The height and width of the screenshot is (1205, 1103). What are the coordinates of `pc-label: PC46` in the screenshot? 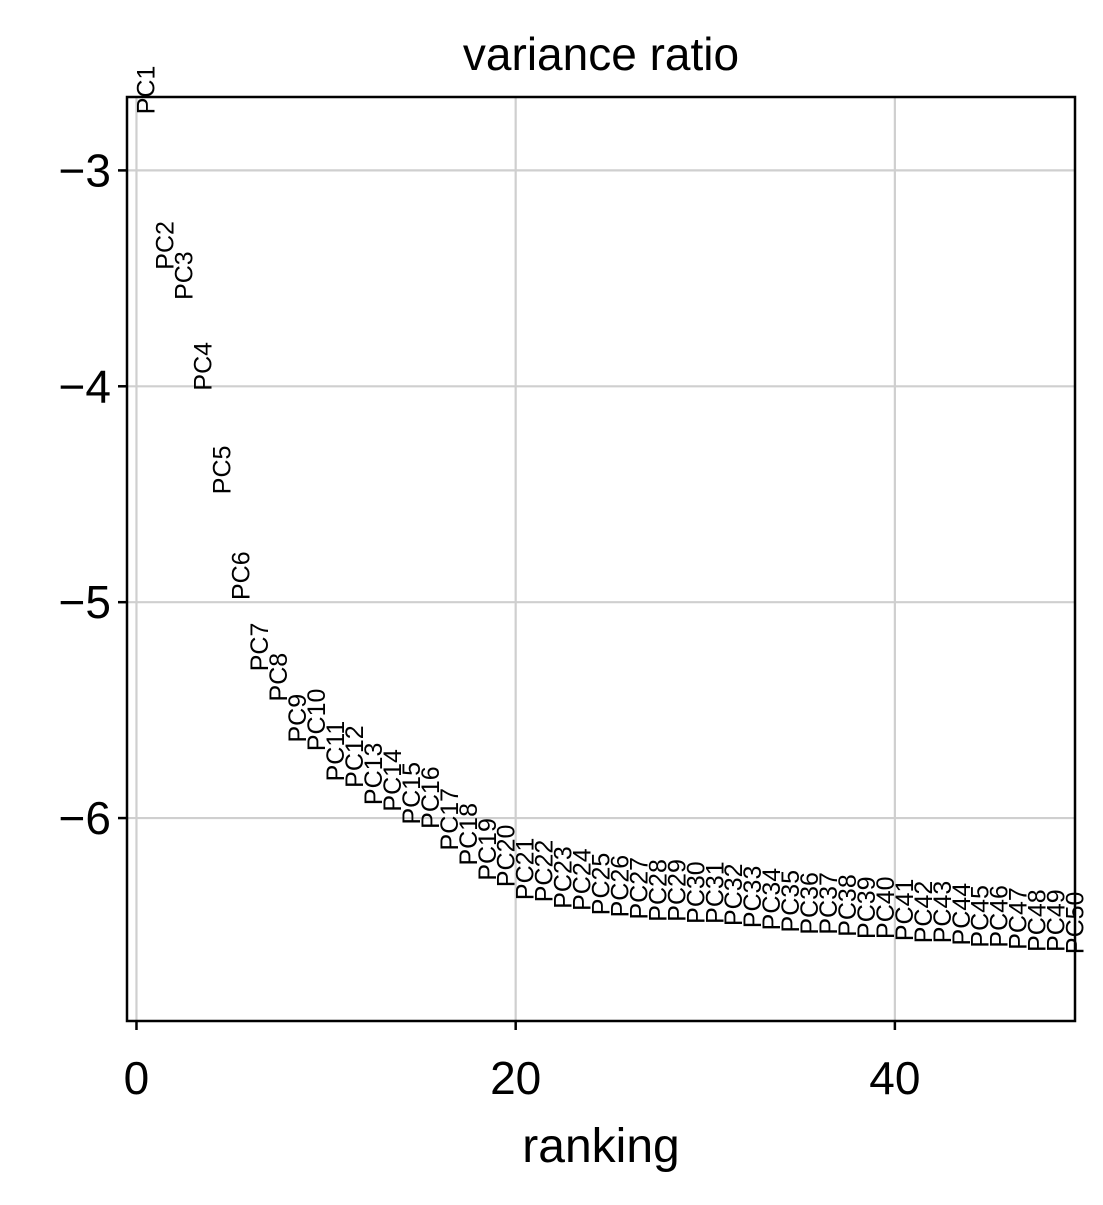 It's located at (1000, 916).